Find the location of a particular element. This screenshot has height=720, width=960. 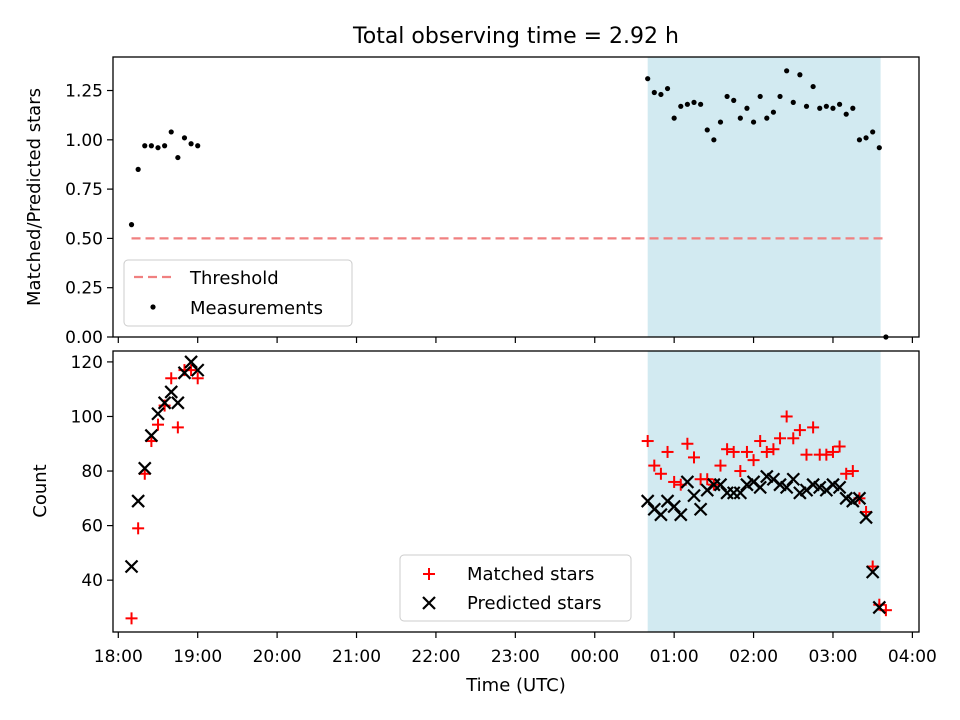

x-tick-label: 01:00 is located at coordinates (674, 657).